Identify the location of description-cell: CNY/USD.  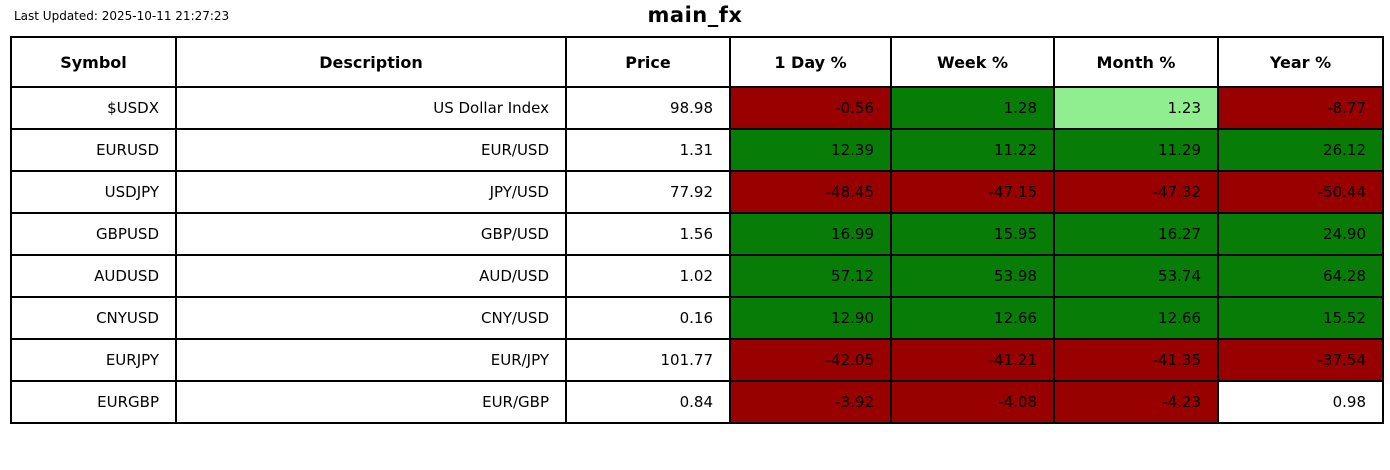
(371, 318).